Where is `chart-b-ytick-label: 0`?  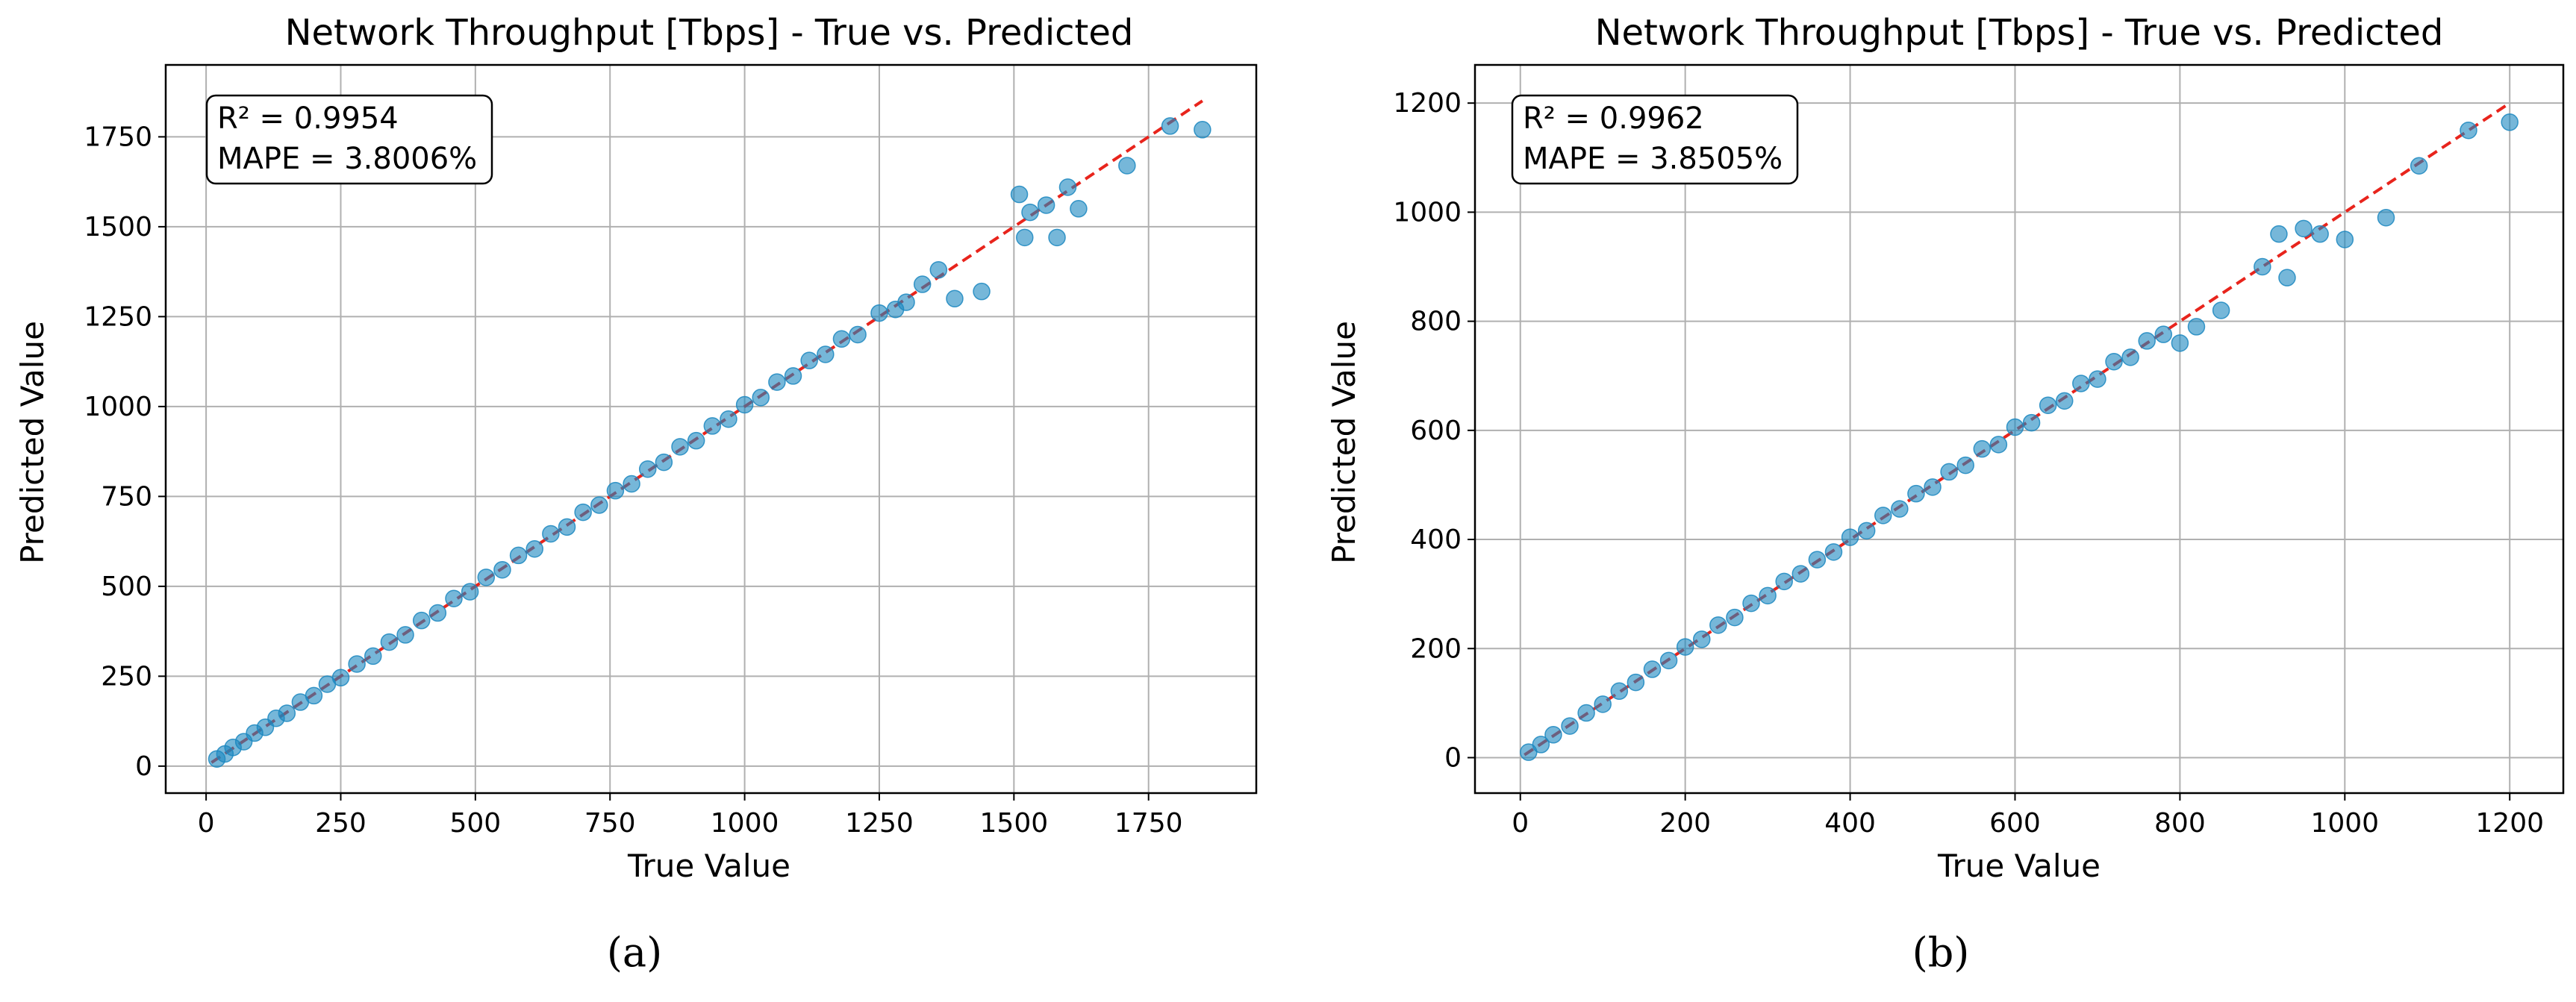 chart-b-ytick-label: 0 is located at coordinates (1453, 757).